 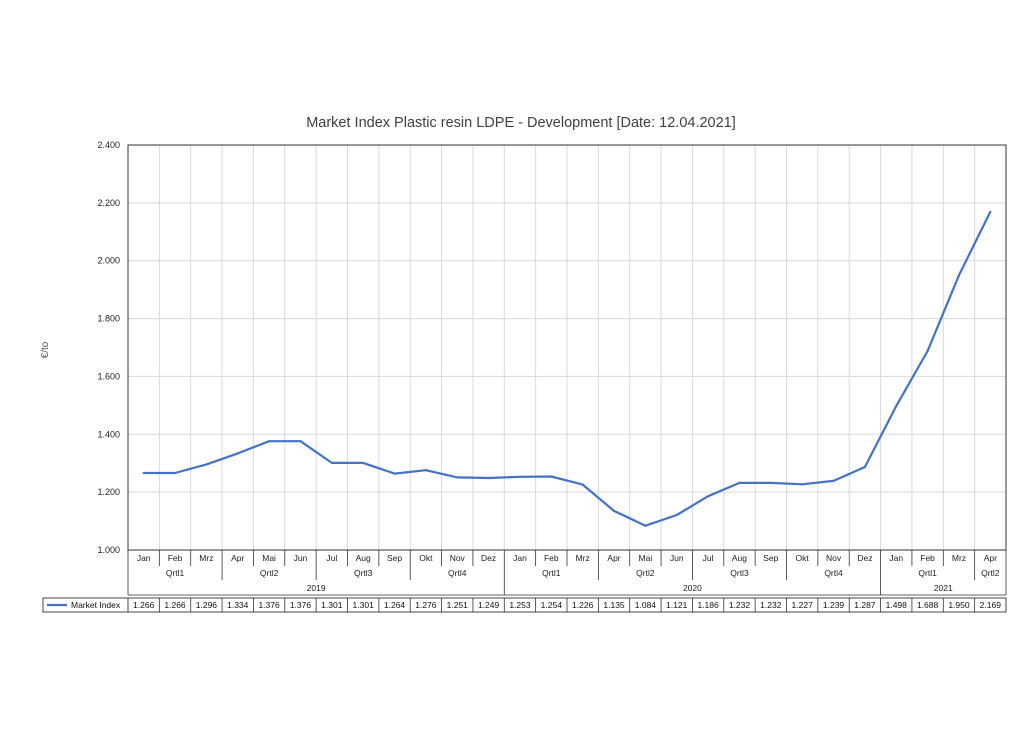 I want to click on data-label: 1.251, so click(x=458, y=605).